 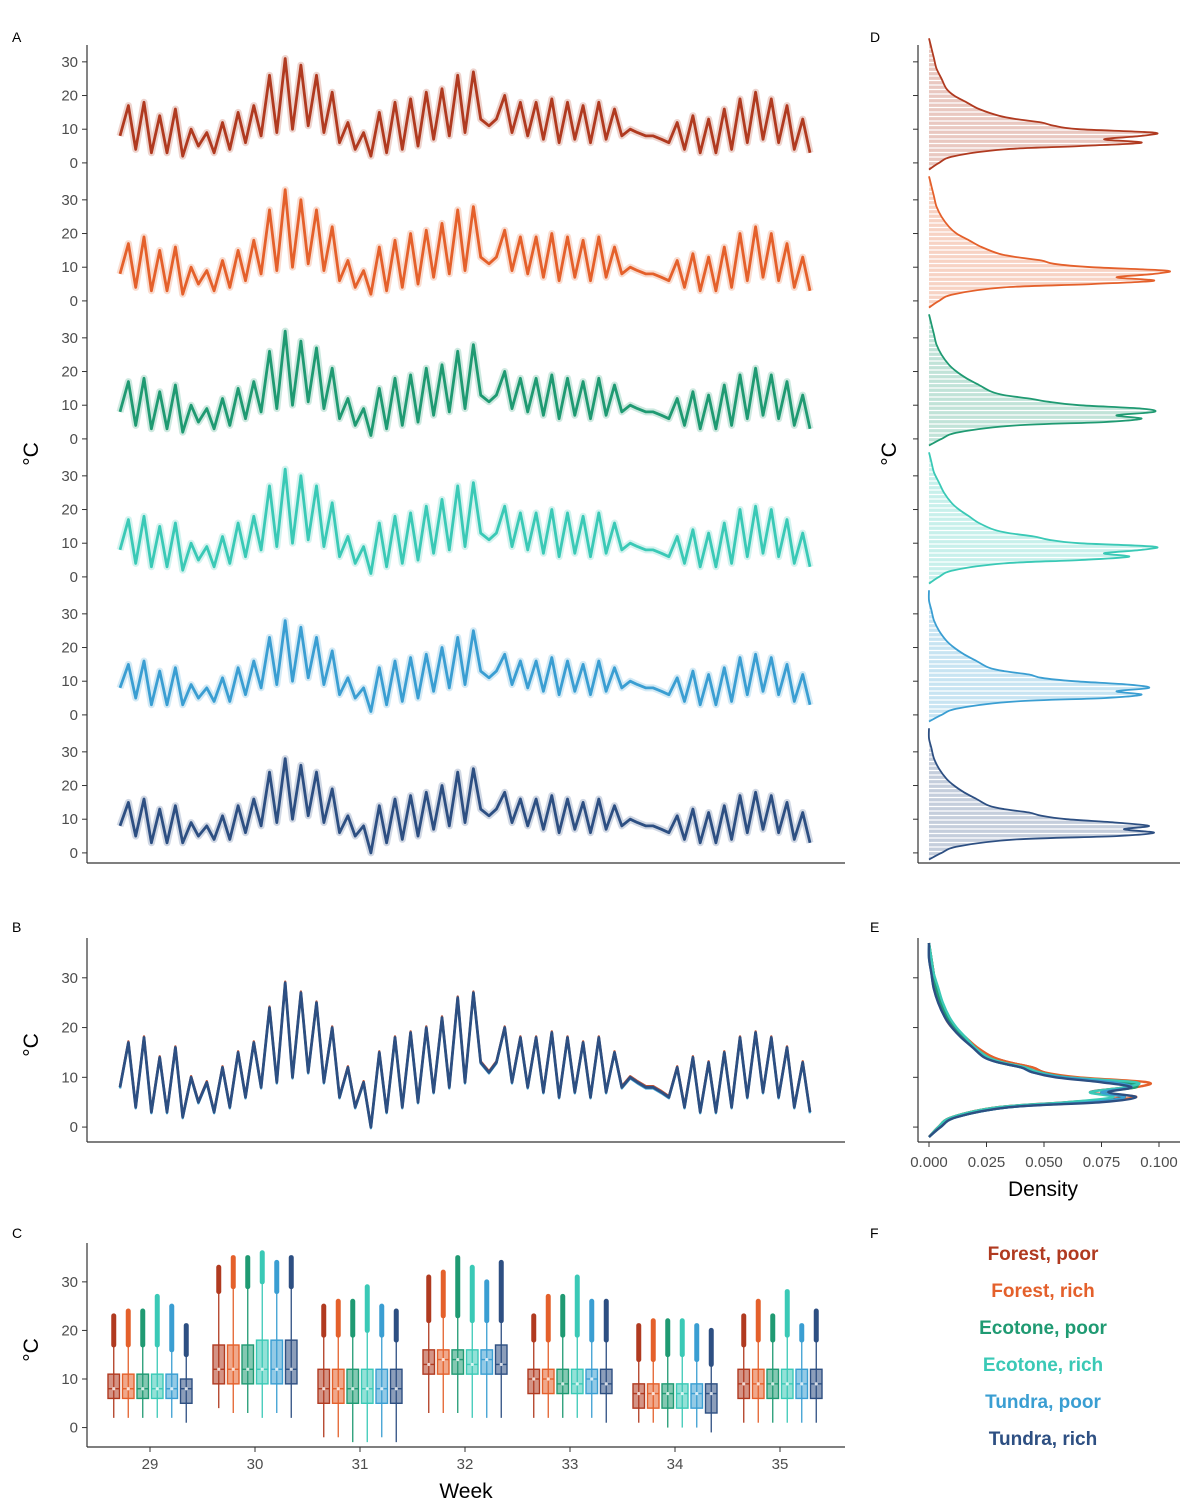 I want to click on x-tick-label: 29, so click(x=150, y=1464).